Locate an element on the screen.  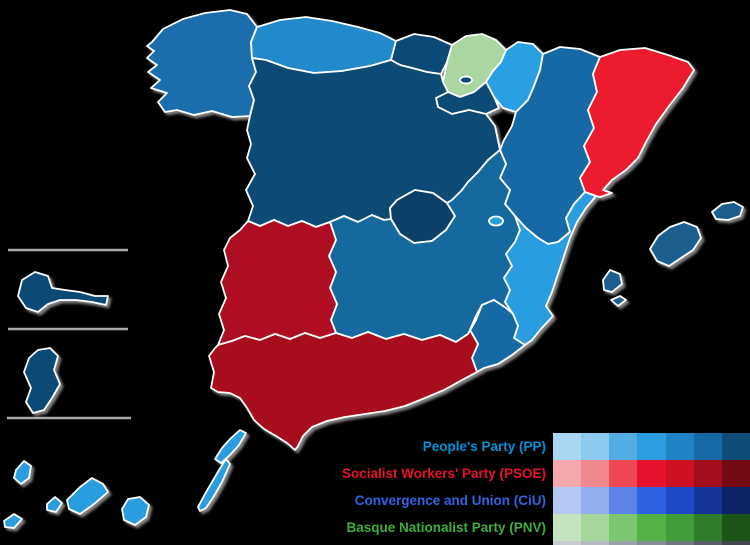
legend-swatches-pnv is located at coordinates (651, 527).